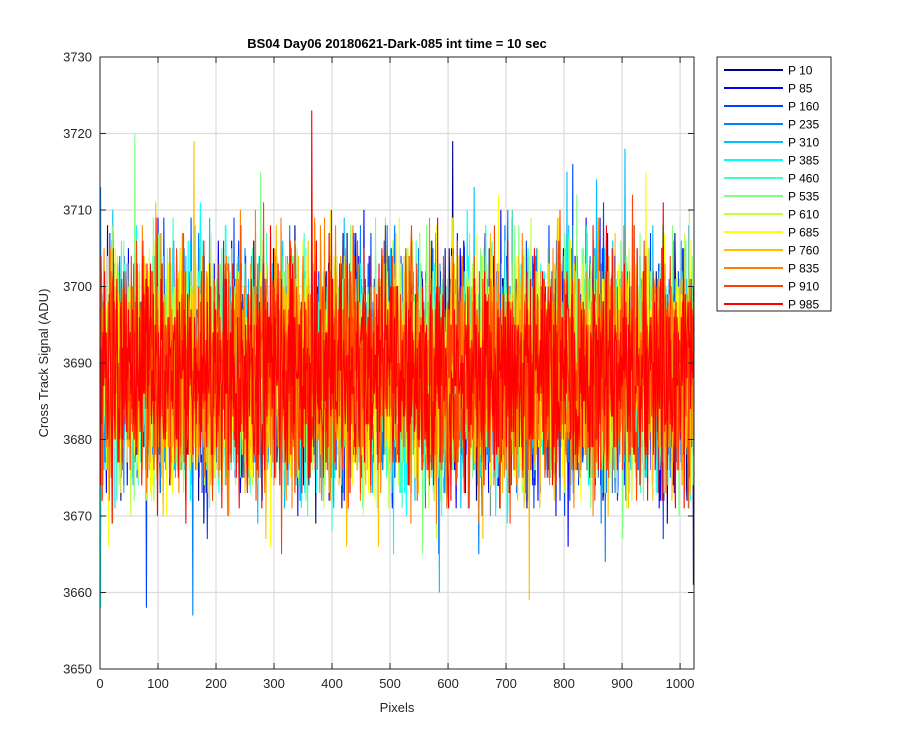  What do you see at coordinates (771, 305) in the screenshot?
I see `legend-item: P 985` at bounding box center [771, 305].